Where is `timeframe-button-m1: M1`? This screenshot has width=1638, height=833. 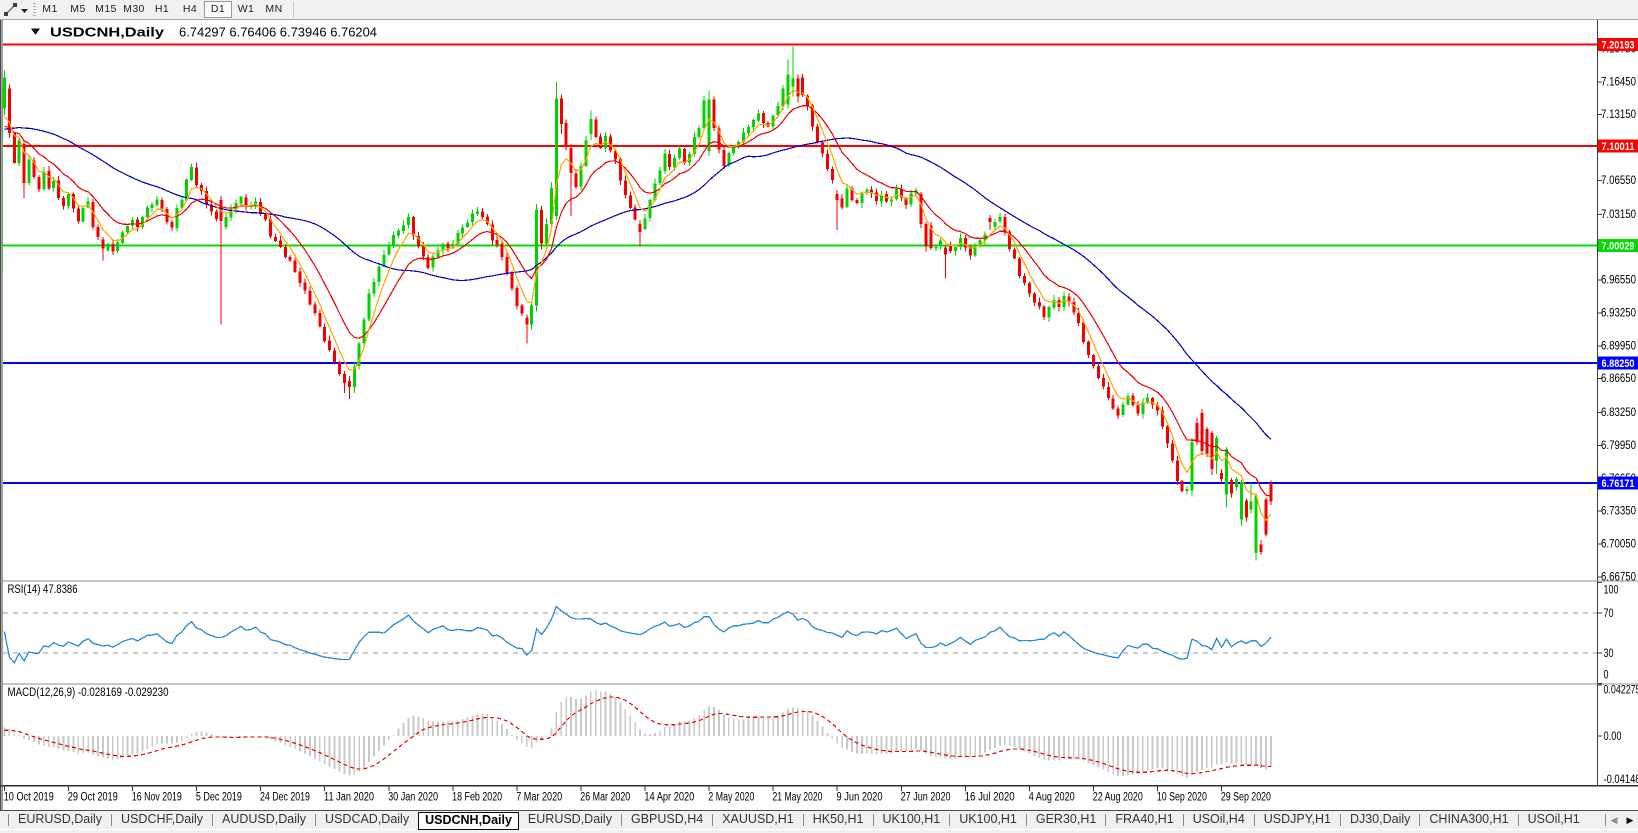 timeframe-button-m1: M1 is located at coordinates (50, 9).